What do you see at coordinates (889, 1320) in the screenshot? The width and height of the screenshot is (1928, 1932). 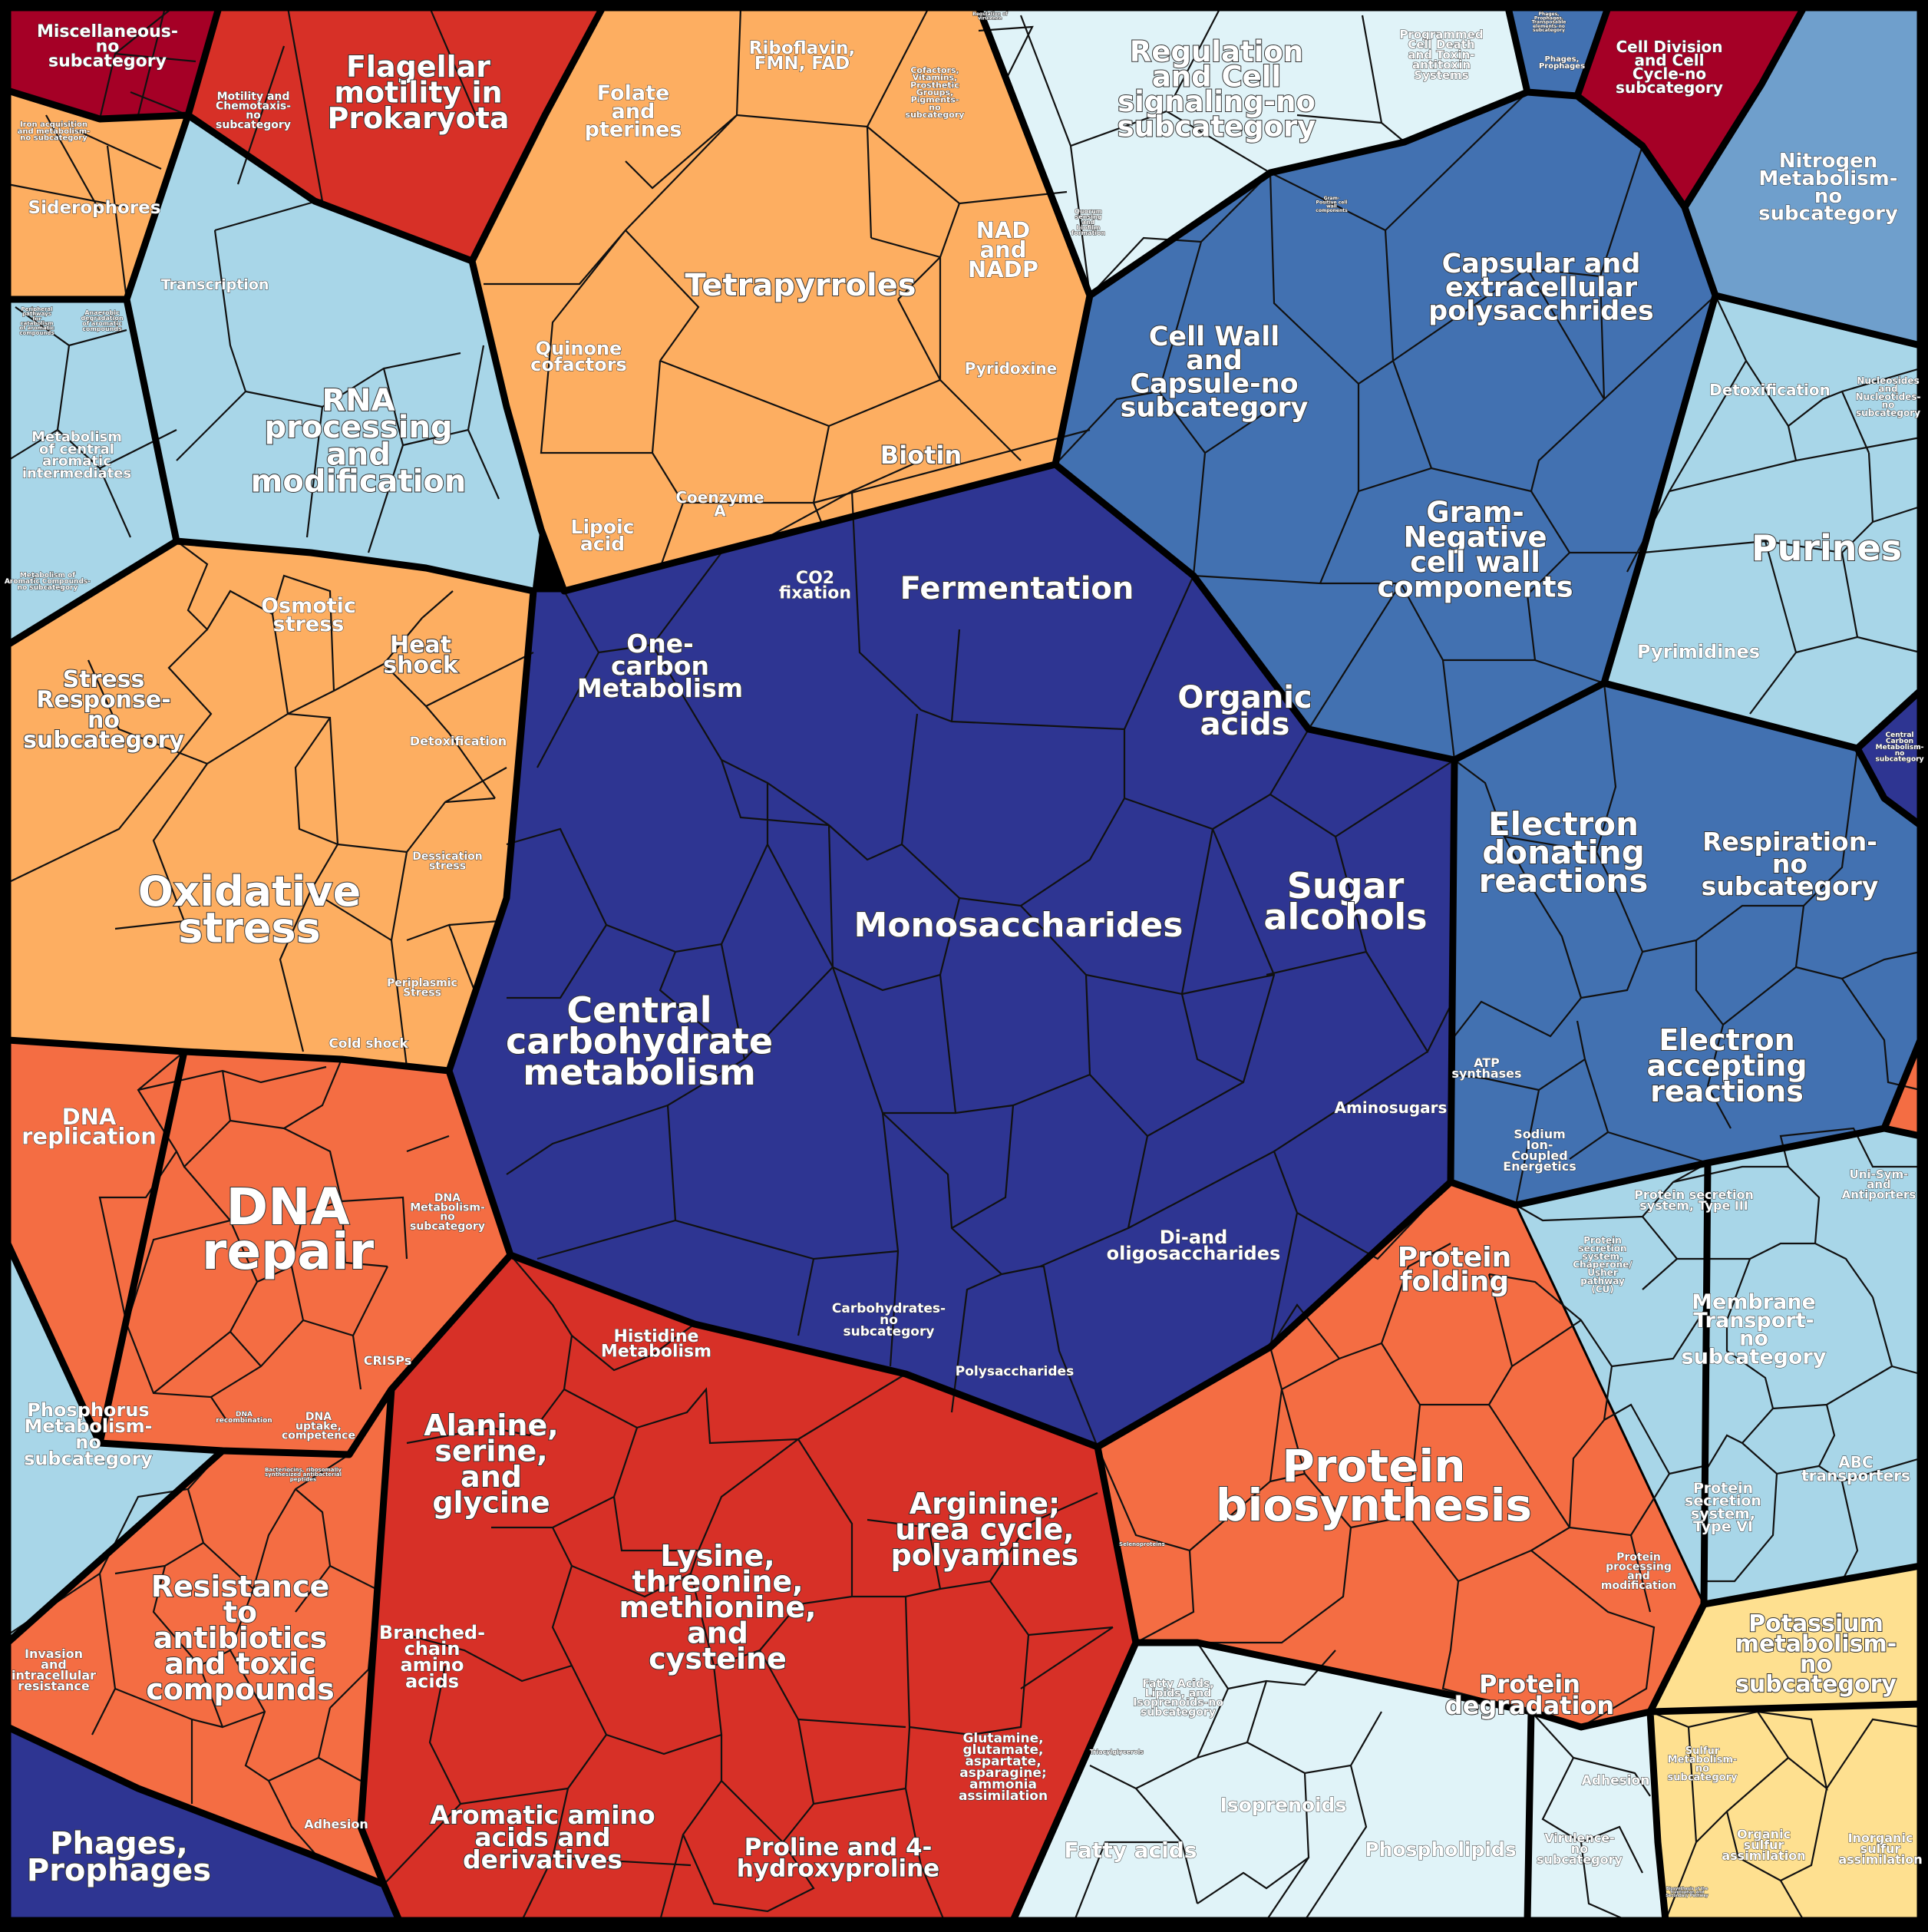 I see `label-carbohydrates-no-sub: Carbohydrates-no subcategory` at bounding box center [889, 1320].